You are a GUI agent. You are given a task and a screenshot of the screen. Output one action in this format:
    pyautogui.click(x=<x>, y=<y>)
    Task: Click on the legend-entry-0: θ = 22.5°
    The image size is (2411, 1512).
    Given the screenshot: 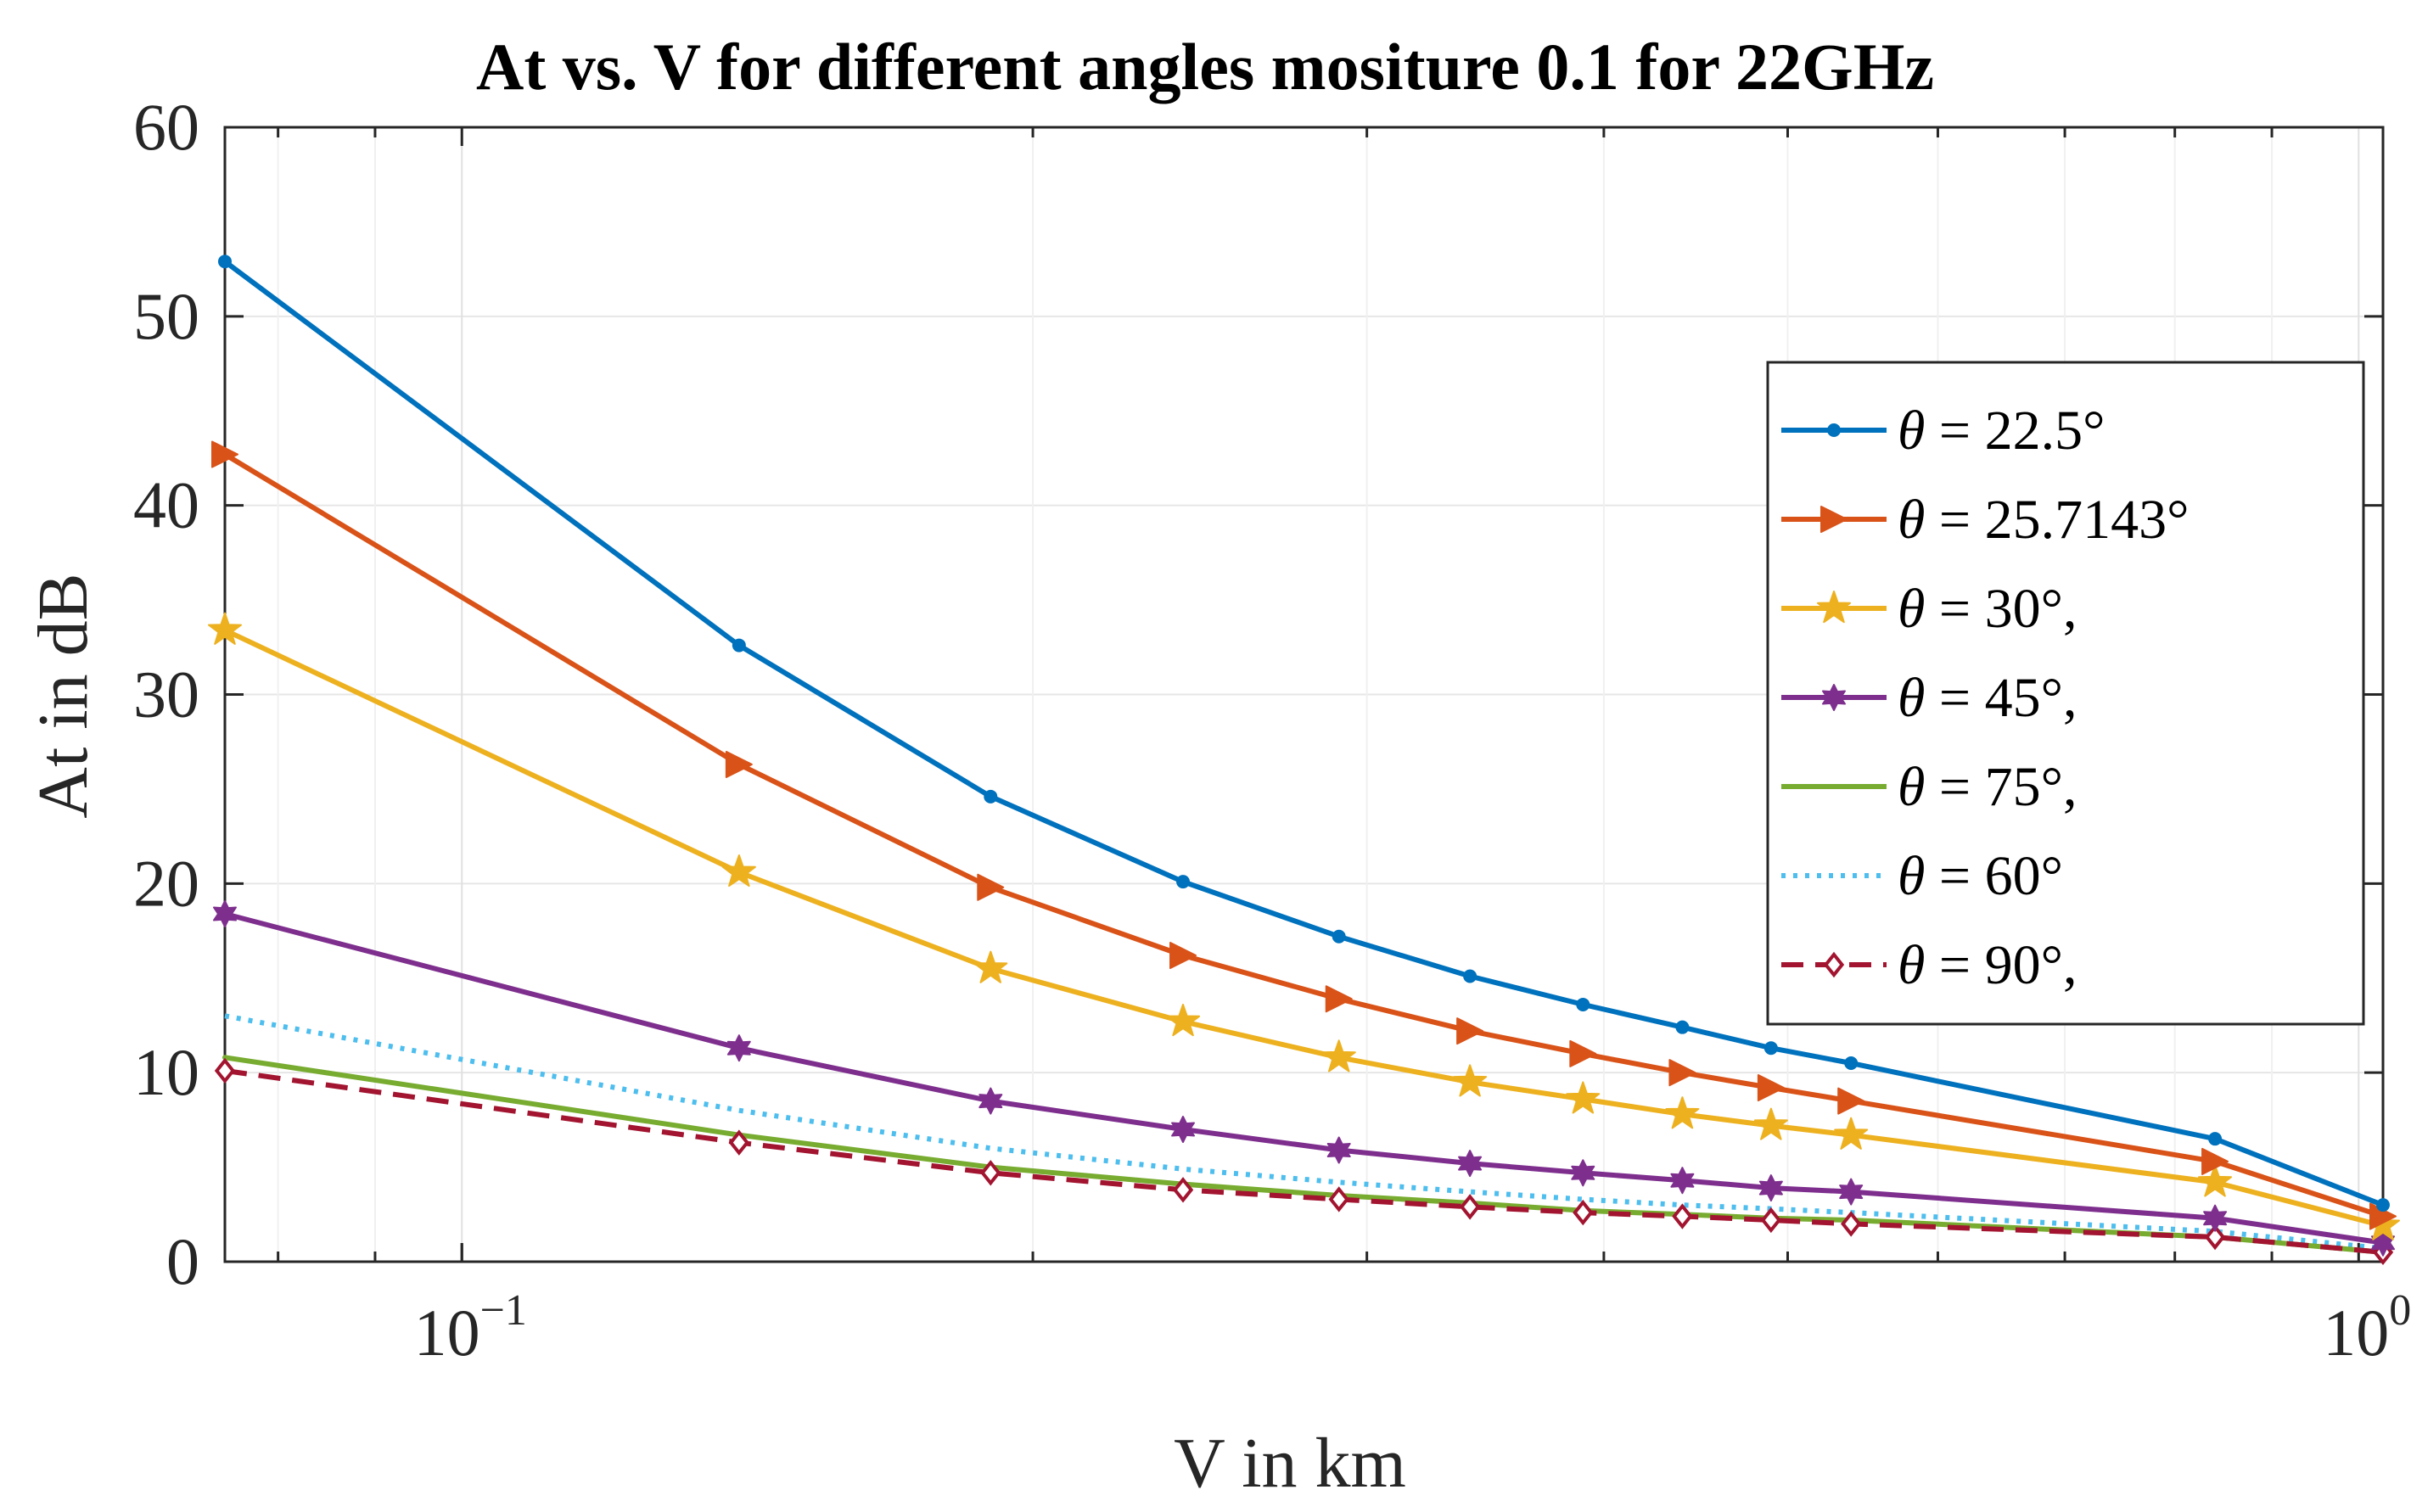 What is the action you would take?
    pyautogui.click(x=1943, y=431)
    